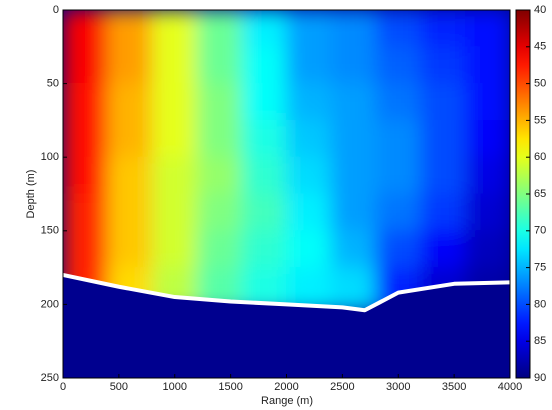  What do you see at coordinates (398, 387) in the screenshot?
I see `x-tick-label: 3000` at bounding box center [398, 387].